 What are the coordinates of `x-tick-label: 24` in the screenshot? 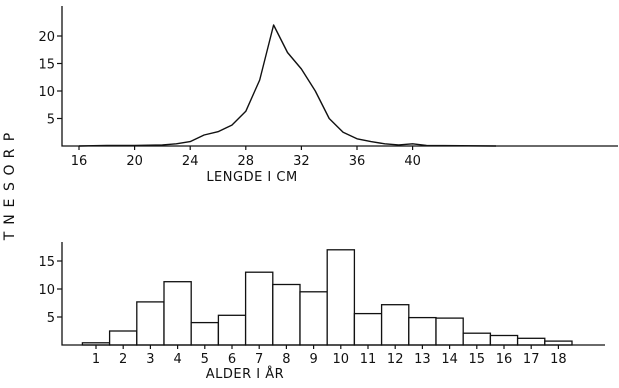 It's located at (190, 161).